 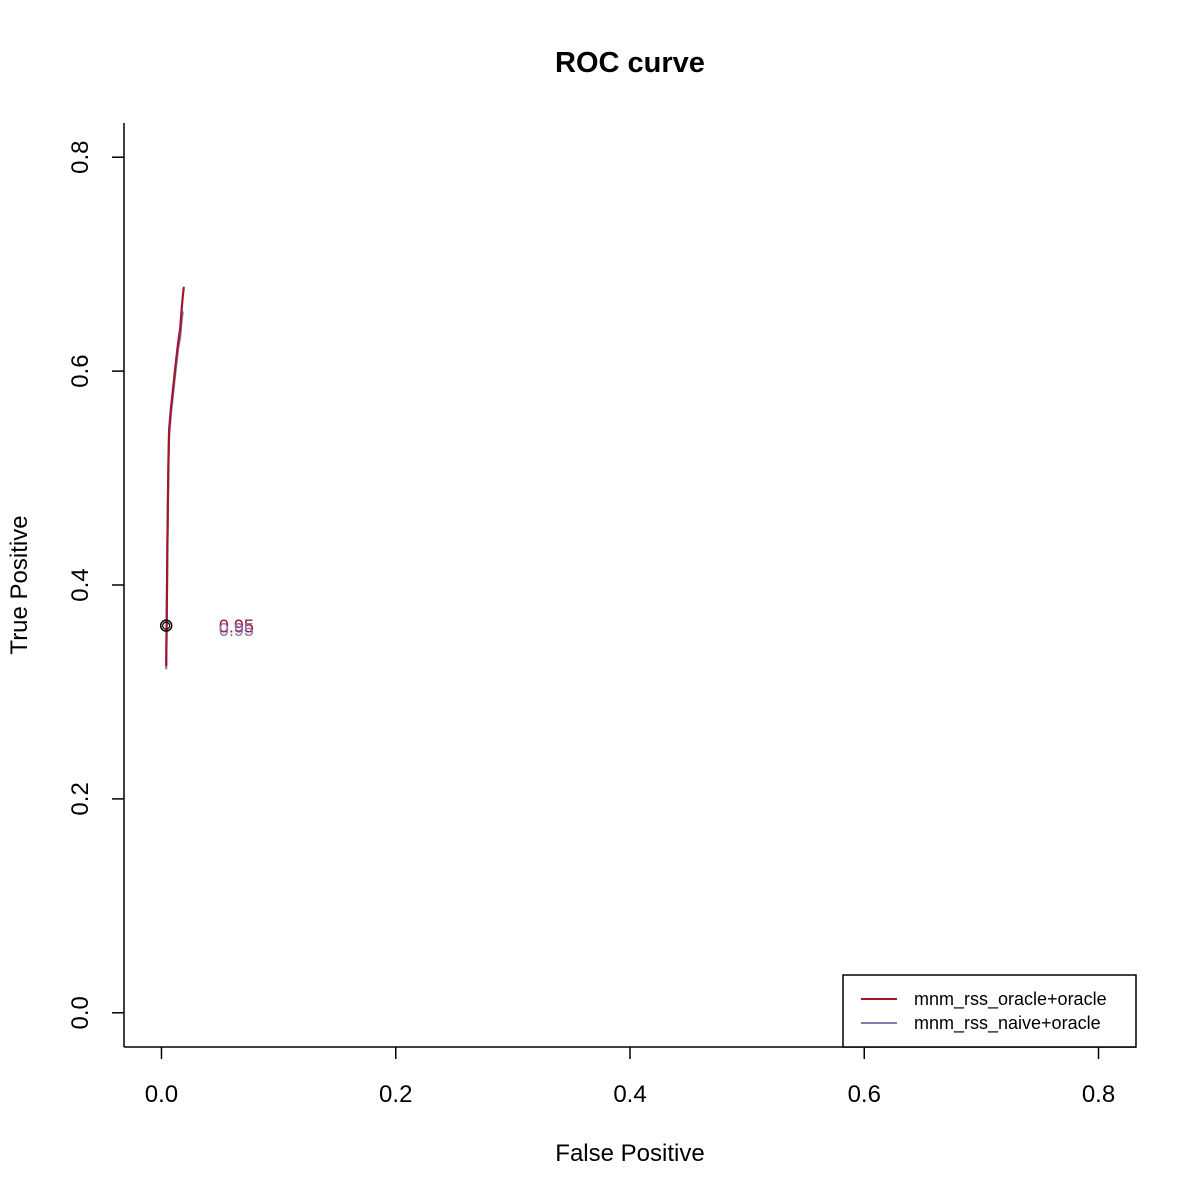 What do you see at coordinates (630, 1077) in the screenshot?
I see `x-axis-ticks: 0.0 0.2 0.4 0.6 0.8` at bounding box center [630, 1077].